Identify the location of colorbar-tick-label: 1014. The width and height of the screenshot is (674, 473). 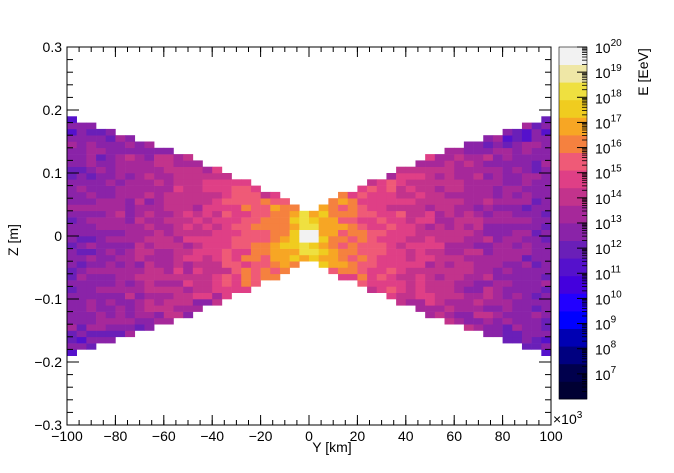
(608, 198).